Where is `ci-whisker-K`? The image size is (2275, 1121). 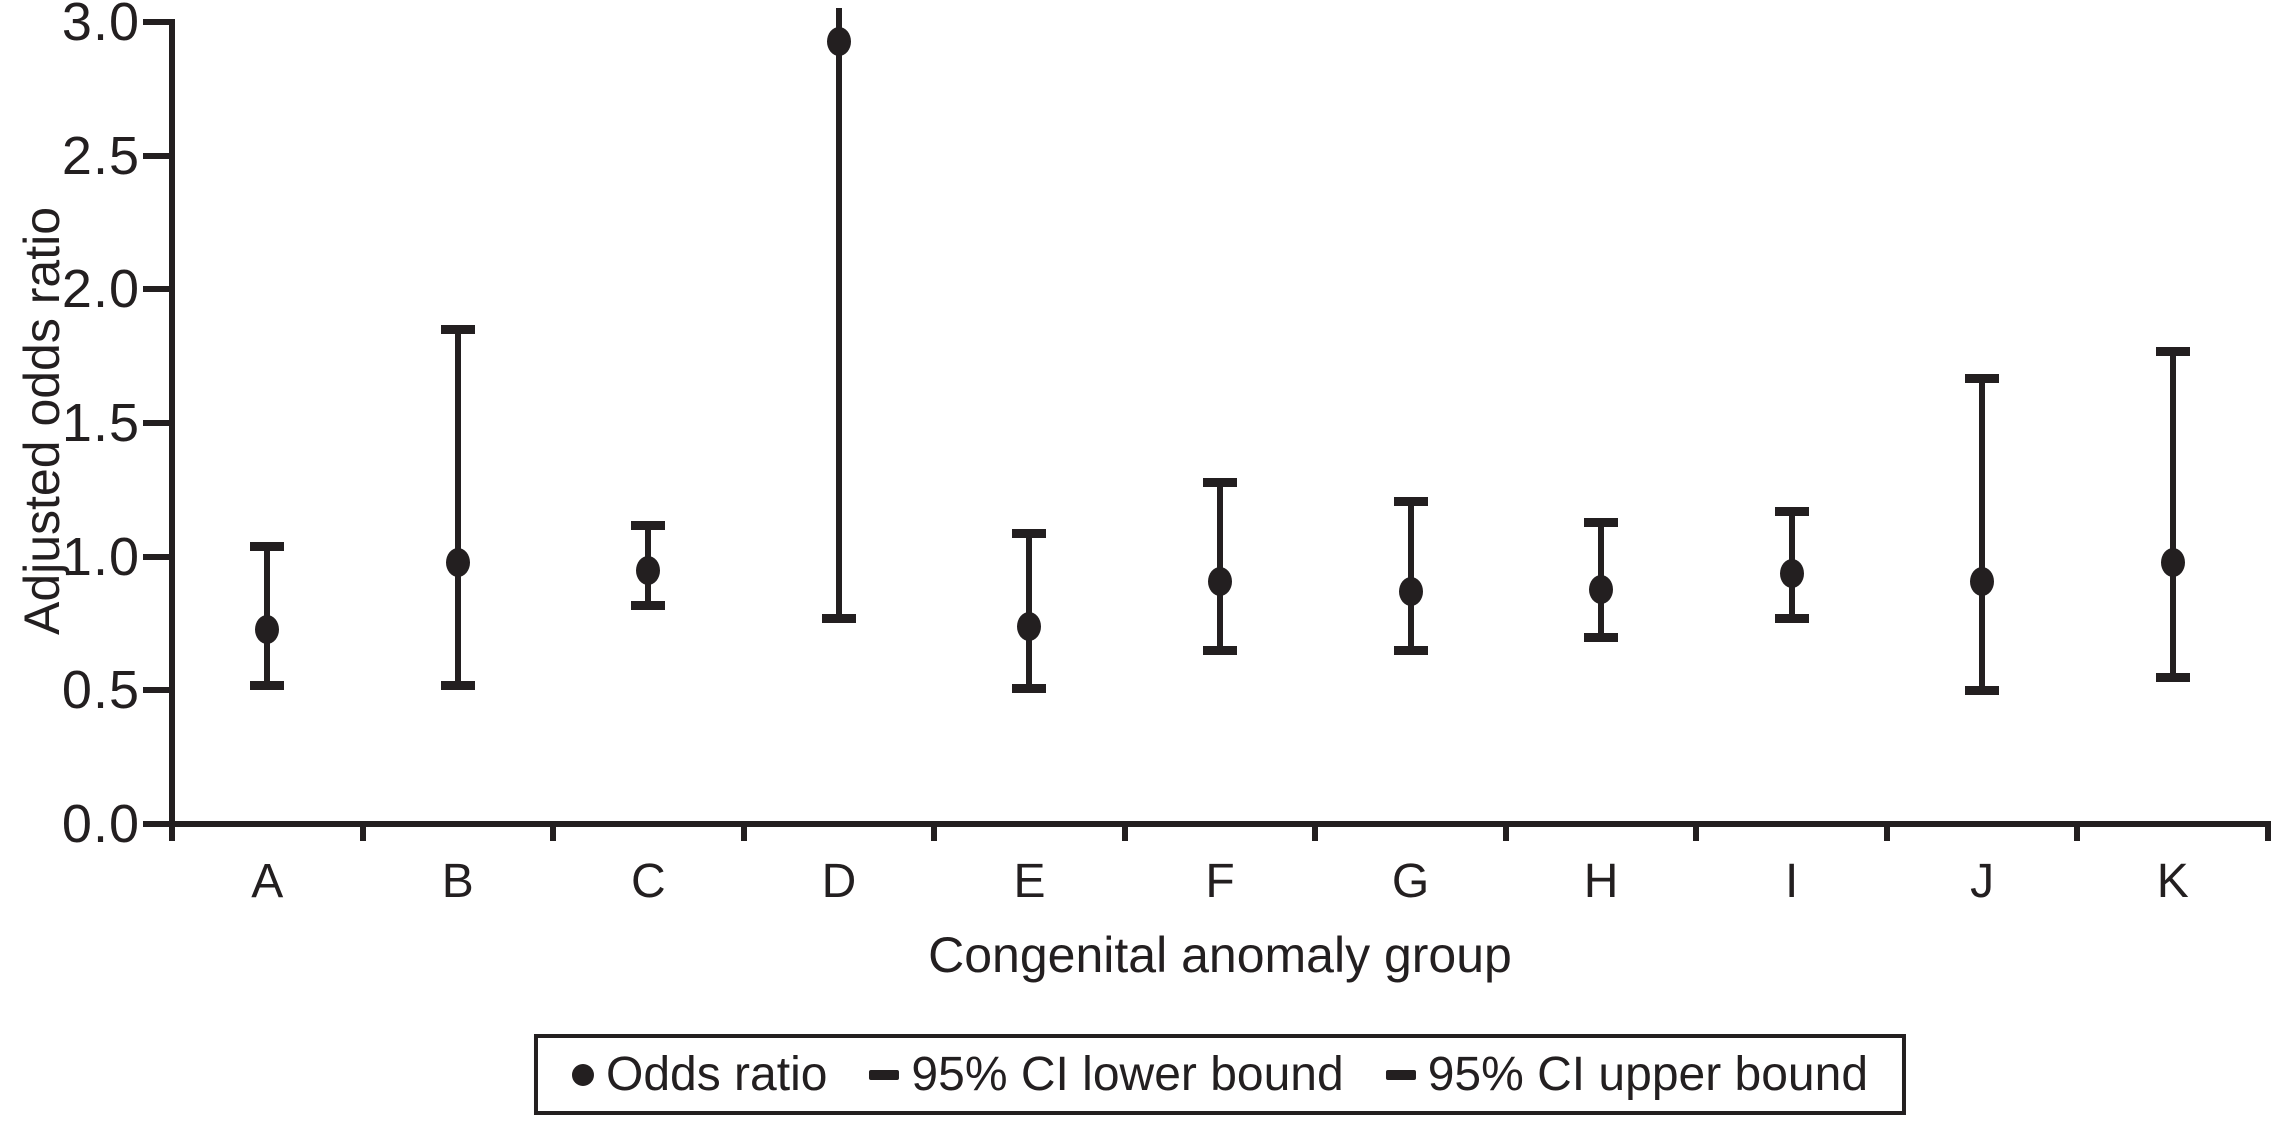
ci-whisker-K is located at coordinates (2172, 513).